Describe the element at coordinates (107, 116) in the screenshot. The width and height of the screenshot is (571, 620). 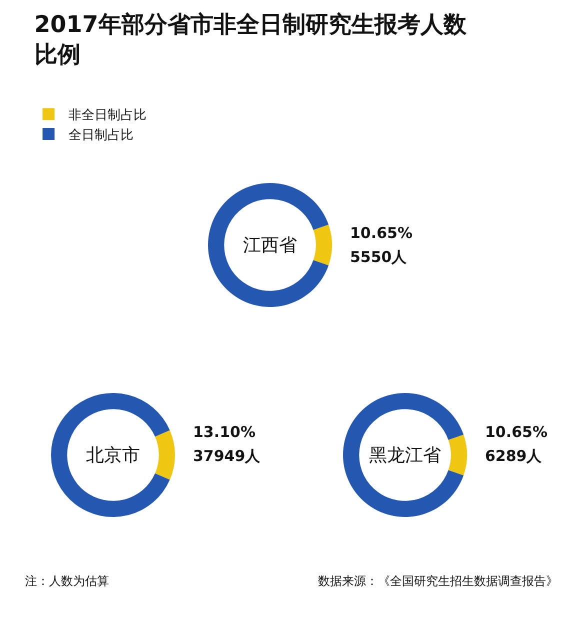
I see `legend-label: 非全日制占比` at that location.